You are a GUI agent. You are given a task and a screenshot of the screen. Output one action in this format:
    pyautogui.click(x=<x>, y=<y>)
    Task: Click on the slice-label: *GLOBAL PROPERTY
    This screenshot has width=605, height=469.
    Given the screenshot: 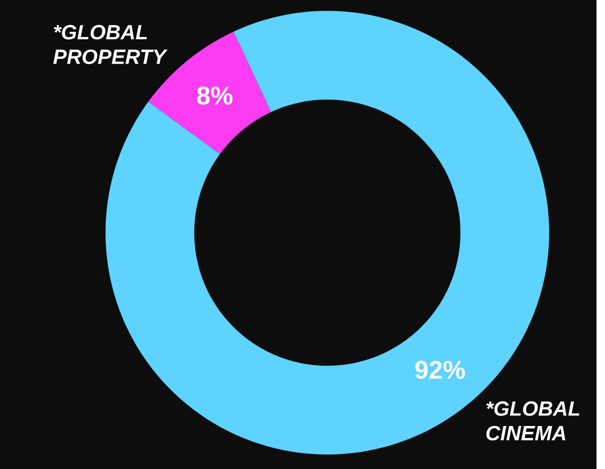 What is the action you would take?
    pyautogui.click(x=110, y=44)
    